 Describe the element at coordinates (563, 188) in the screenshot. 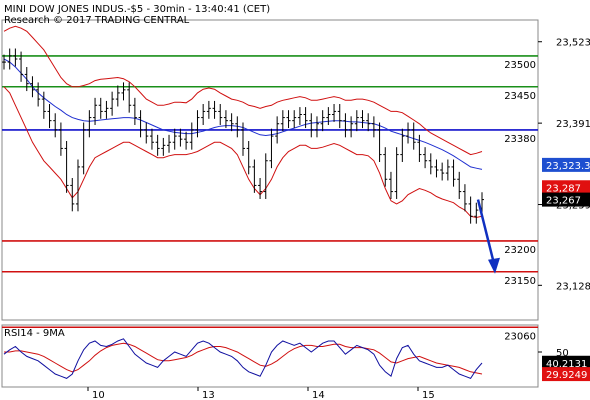

I see `svg-text: 23,287` at that location.